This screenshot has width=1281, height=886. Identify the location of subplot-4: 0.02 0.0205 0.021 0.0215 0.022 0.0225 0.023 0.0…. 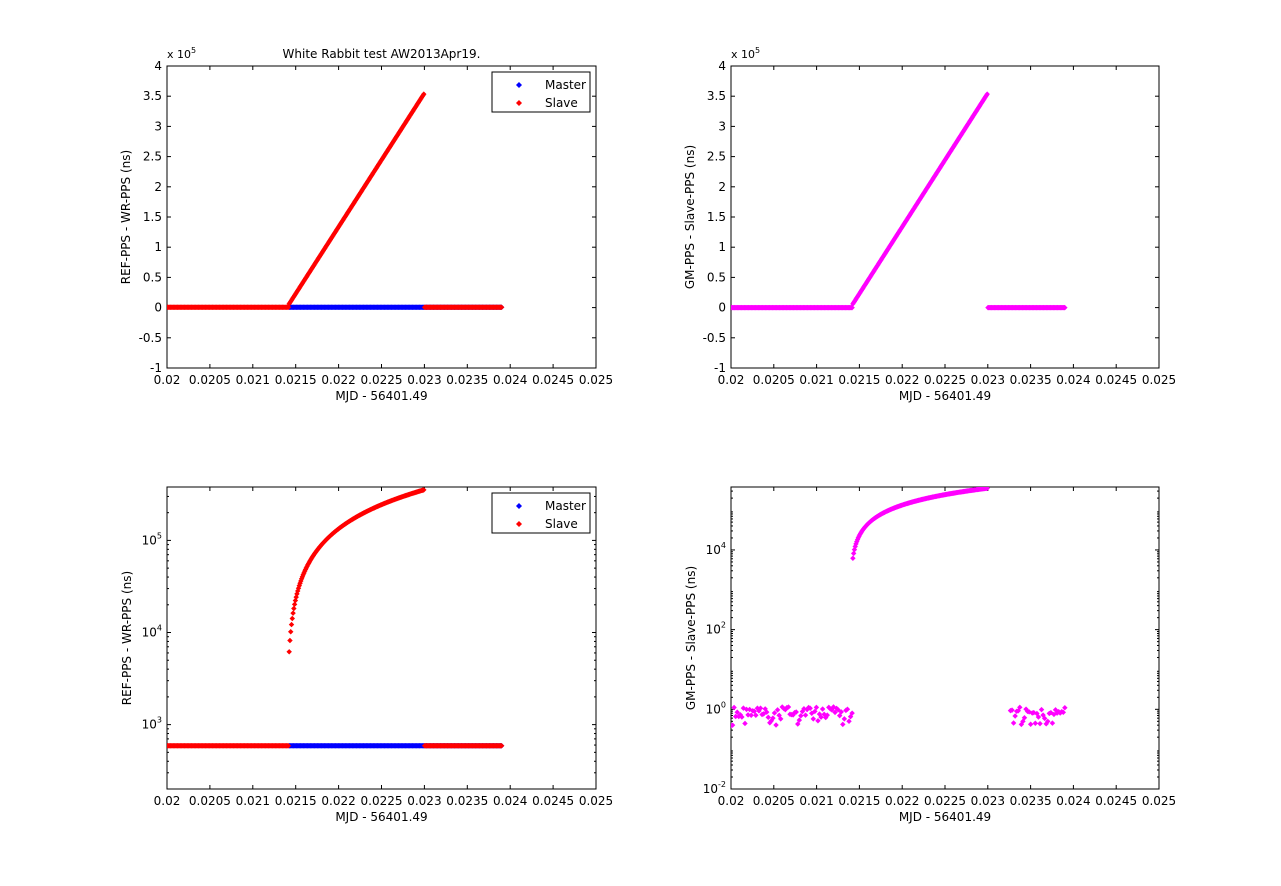
(930, 655).